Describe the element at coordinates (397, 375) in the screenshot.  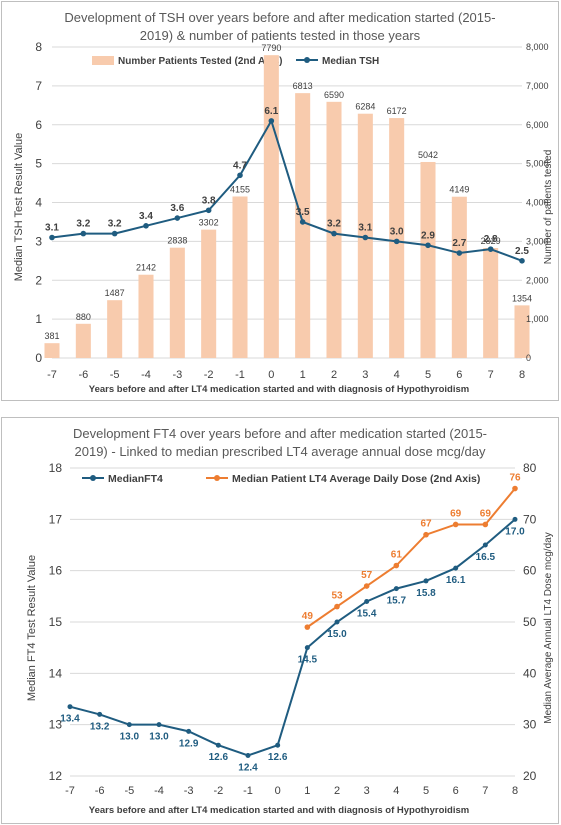
I see `x-tick-label: 4` at that location.